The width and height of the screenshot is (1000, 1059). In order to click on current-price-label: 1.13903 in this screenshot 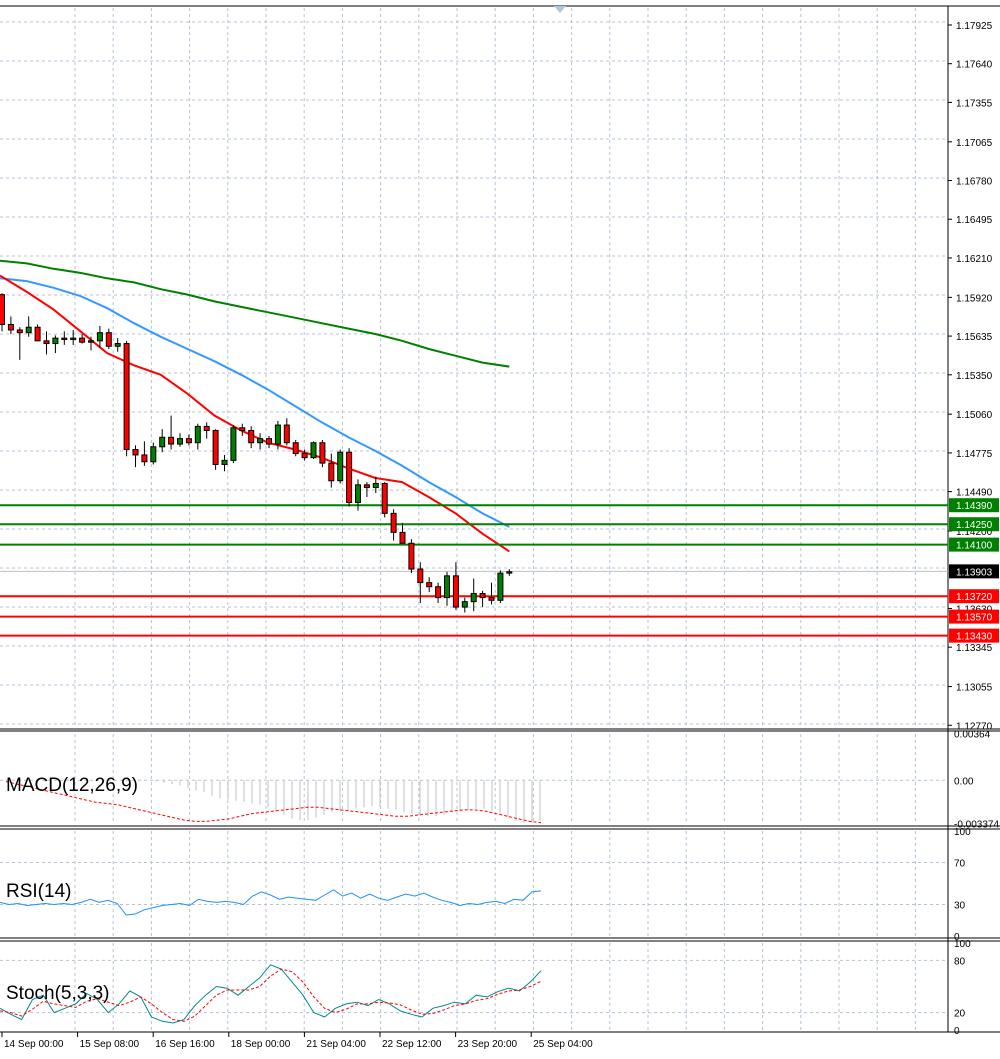, I will do `click(974, 572)`.